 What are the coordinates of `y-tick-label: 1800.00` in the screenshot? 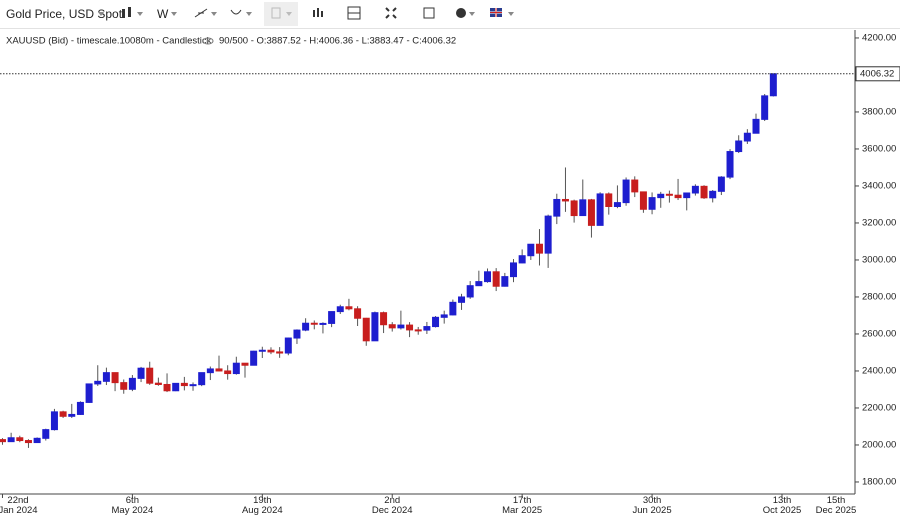 It's located at (879, 481).